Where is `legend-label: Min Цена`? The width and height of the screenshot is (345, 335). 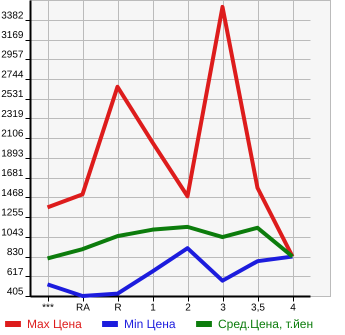
legend-label: Min Цена is located at coordinates (150, 324).